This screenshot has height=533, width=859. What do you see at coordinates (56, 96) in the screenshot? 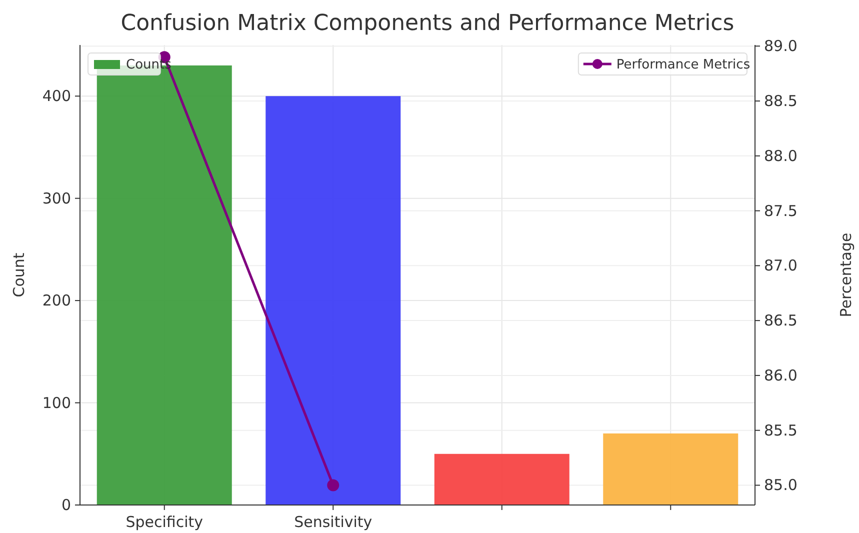
I see `y-tick-label: 400` at bounding box center [56, 96].